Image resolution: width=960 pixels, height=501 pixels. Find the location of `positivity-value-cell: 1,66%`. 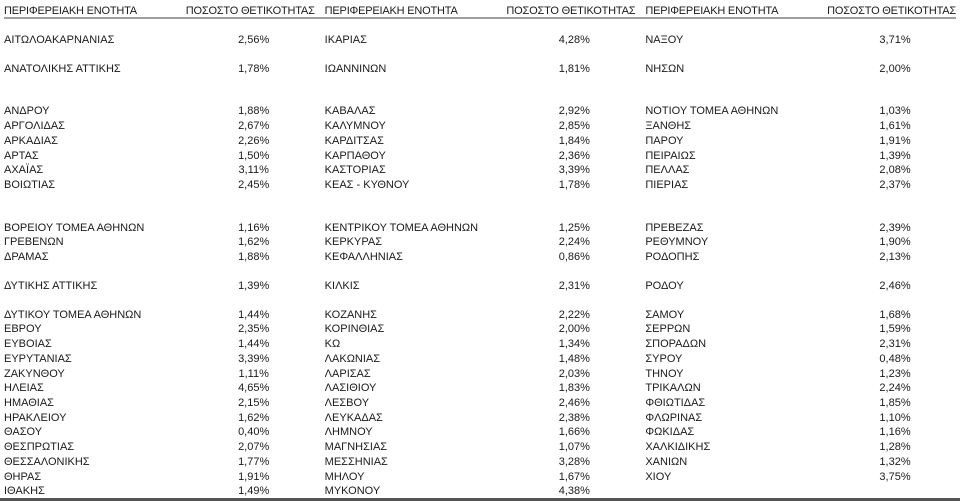

positivity-value-cell: 1,66% is located at coordinates (574, 432).